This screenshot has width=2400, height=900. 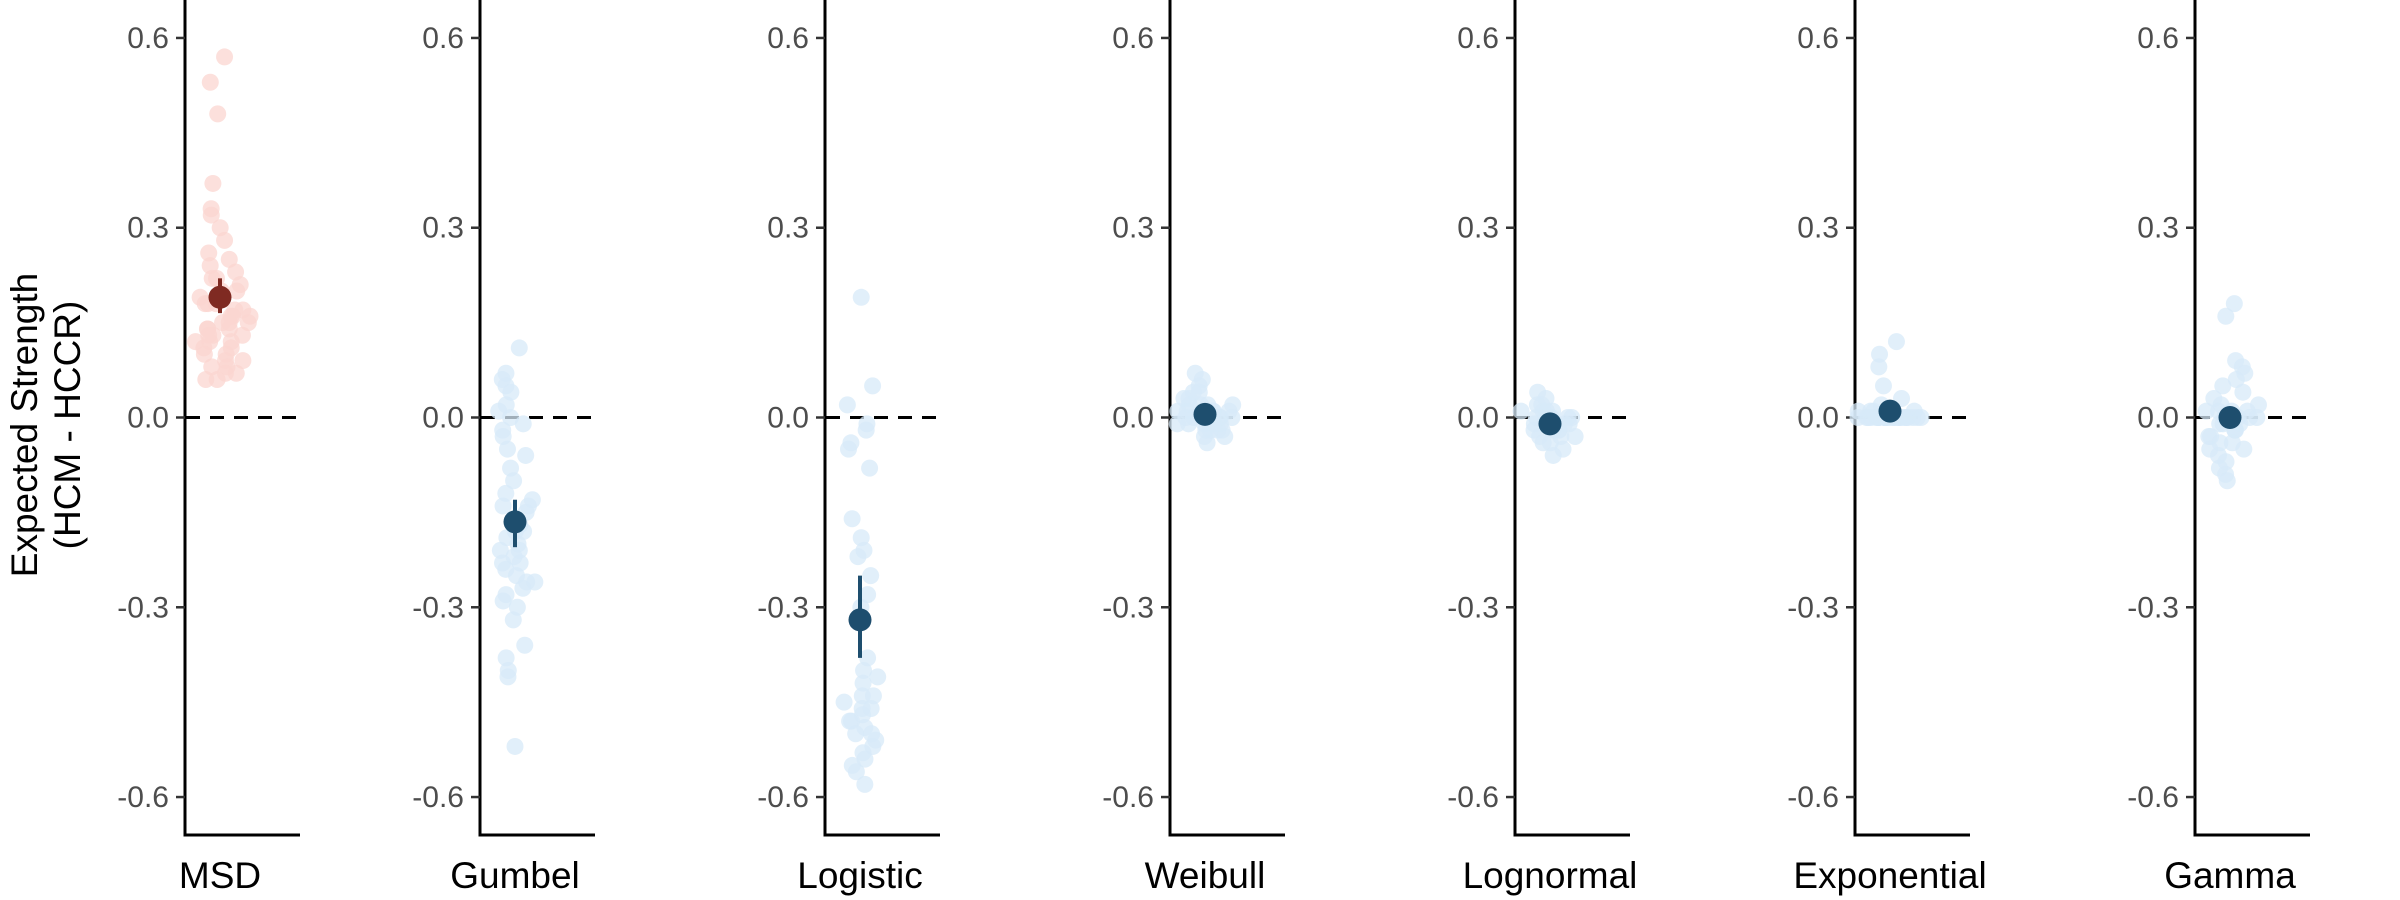 What do you see at coordinates (208, 448) in the screenshot?
I see `panel-msd: 0.6 0.3 0.0 -0.3 -0.6 MSD` at bounding box center [208, 448].